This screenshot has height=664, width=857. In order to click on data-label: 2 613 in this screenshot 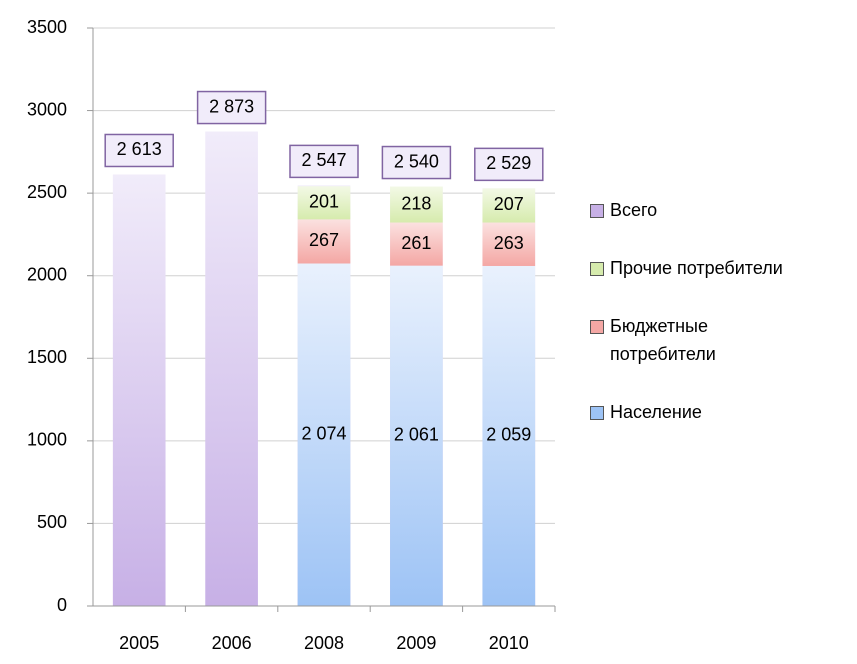, I will do `click(139, 149)`.